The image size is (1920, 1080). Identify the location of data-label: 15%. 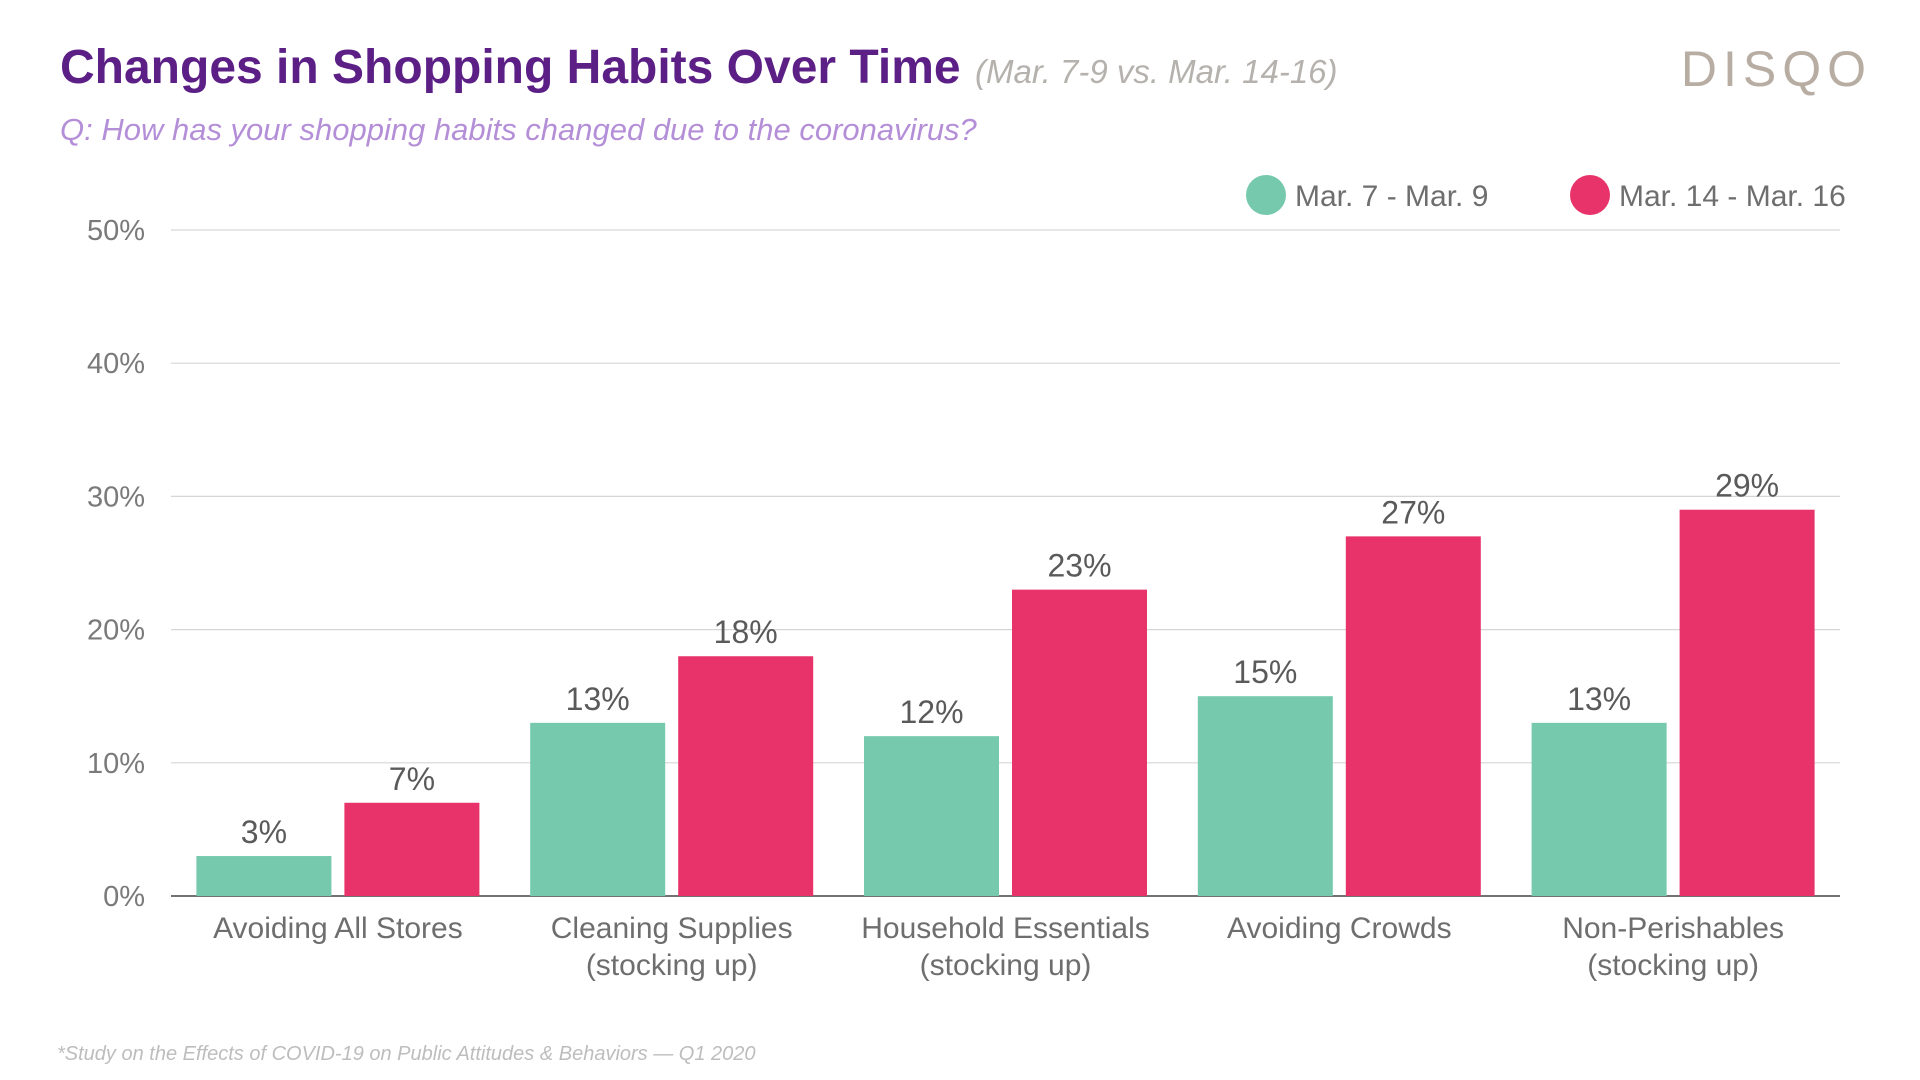
(1265, 672).